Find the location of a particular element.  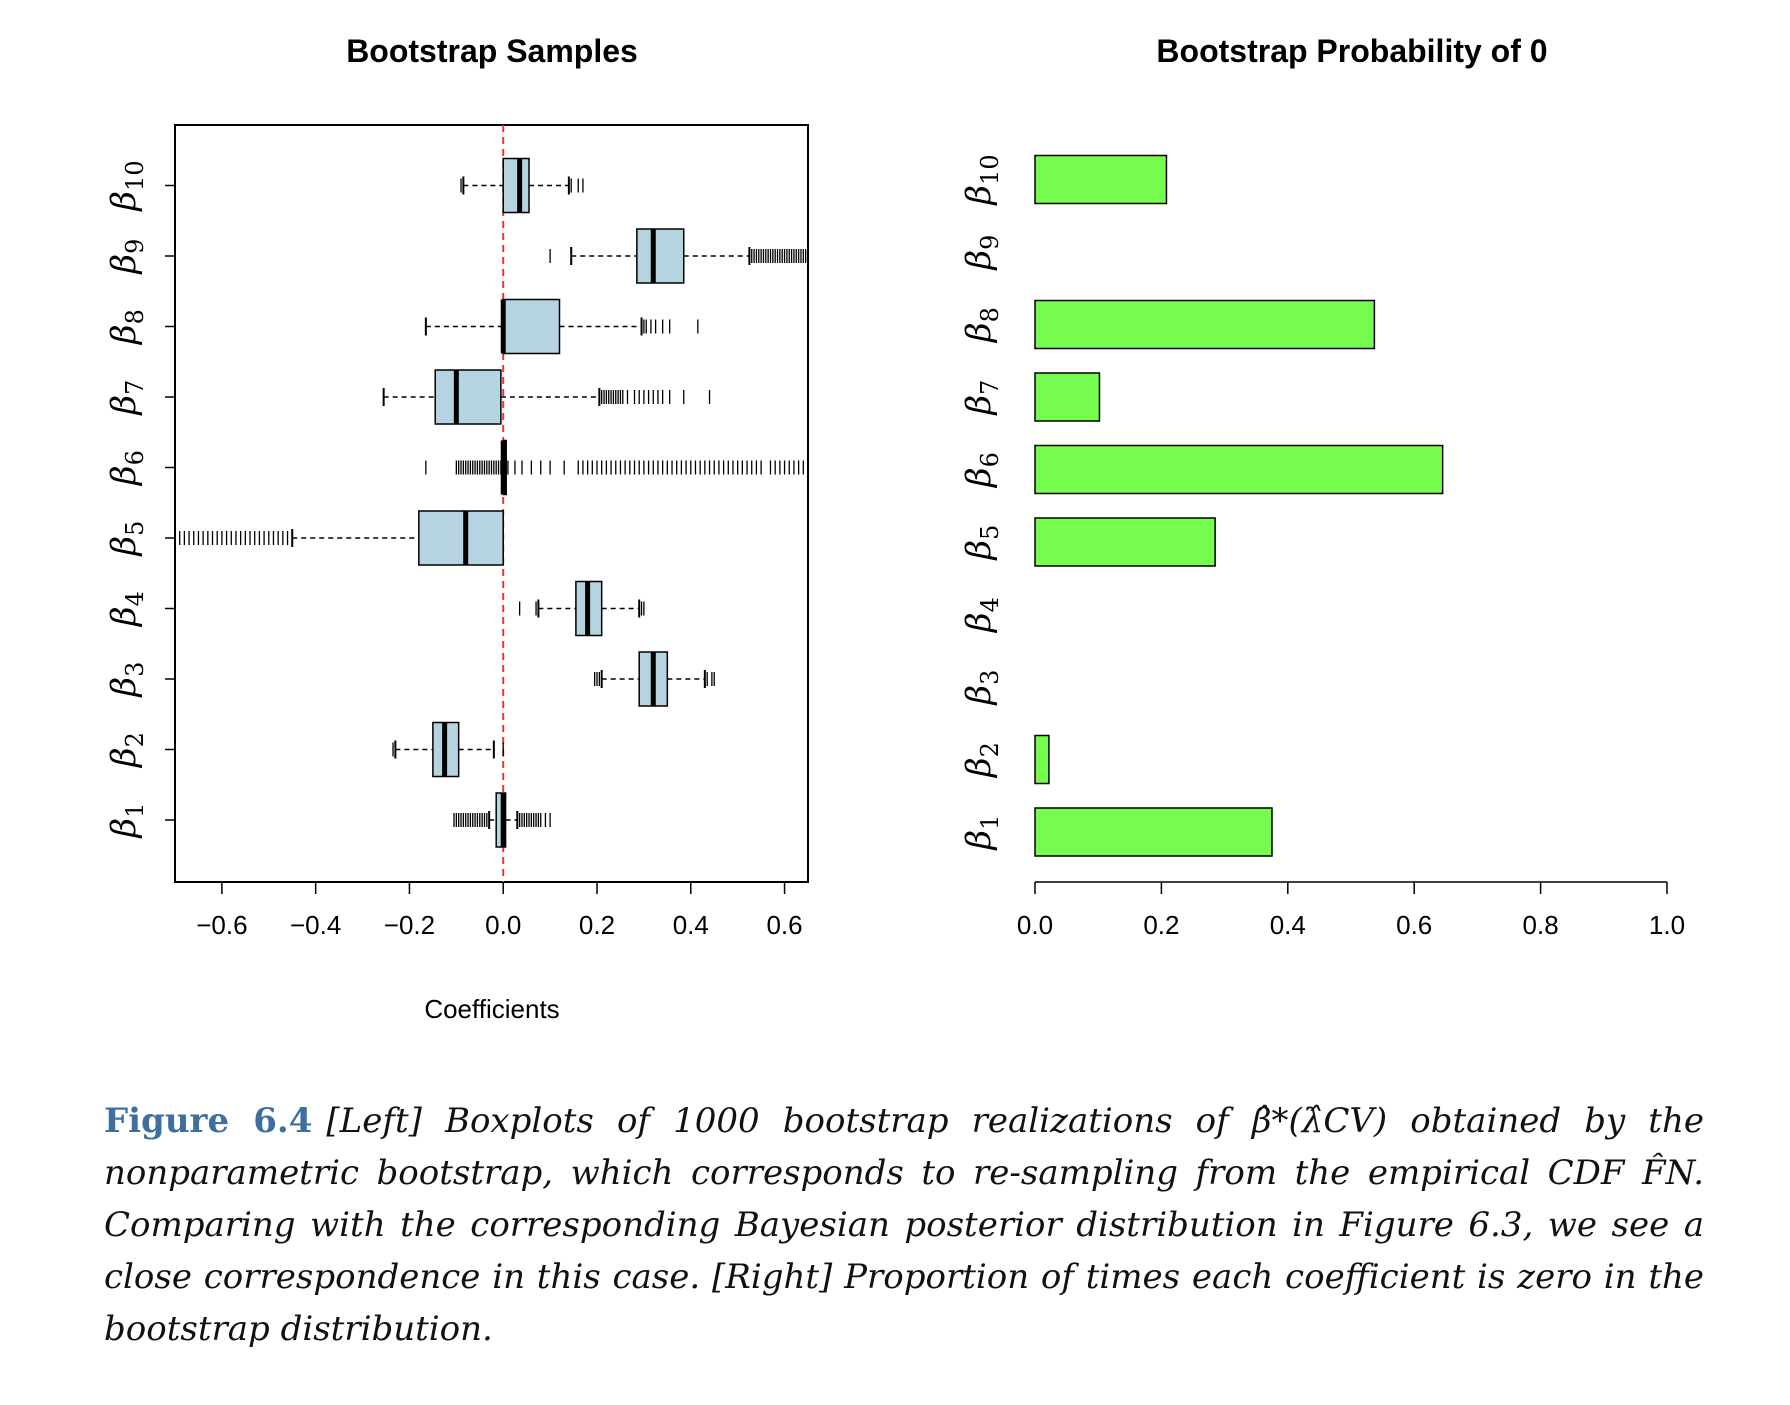

beta-label-2: β2 is located at coordinates (126, 750).